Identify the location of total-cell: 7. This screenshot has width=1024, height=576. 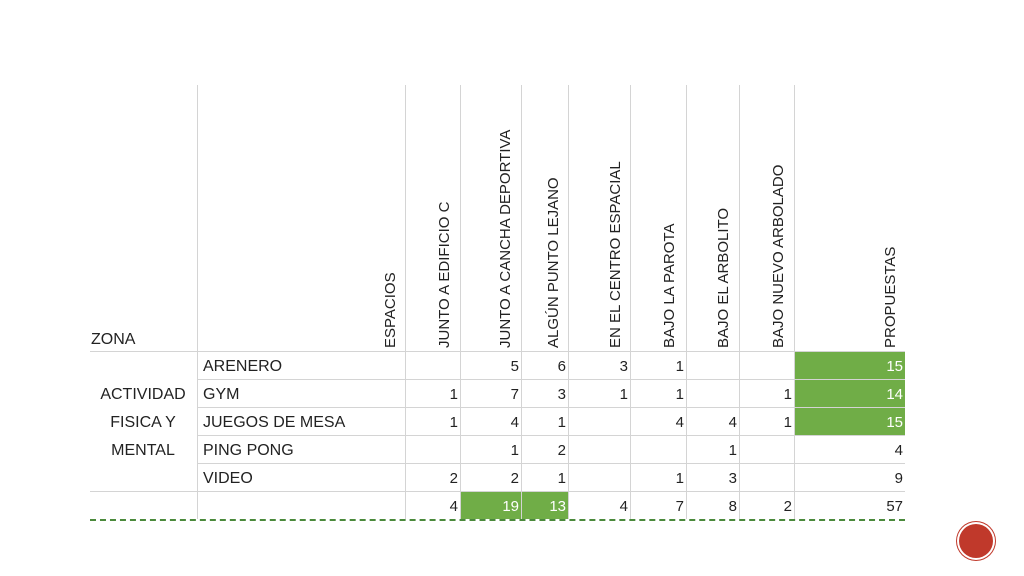
(679, 506).